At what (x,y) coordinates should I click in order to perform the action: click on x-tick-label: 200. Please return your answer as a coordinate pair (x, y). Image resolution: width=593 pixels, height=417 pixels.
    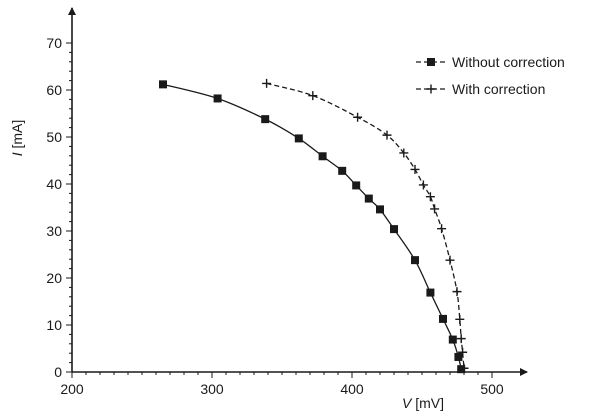
    Looking at the image, I should click on (72, 389).